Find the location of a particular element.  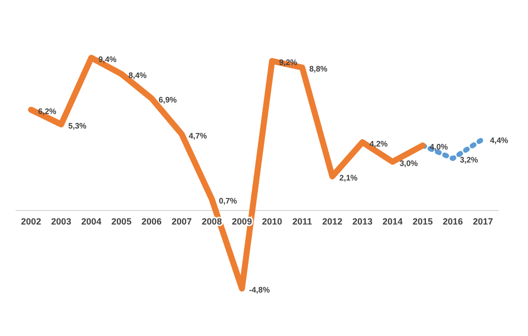

x-tick-label: 2014 is located at coordinates (392, 221).